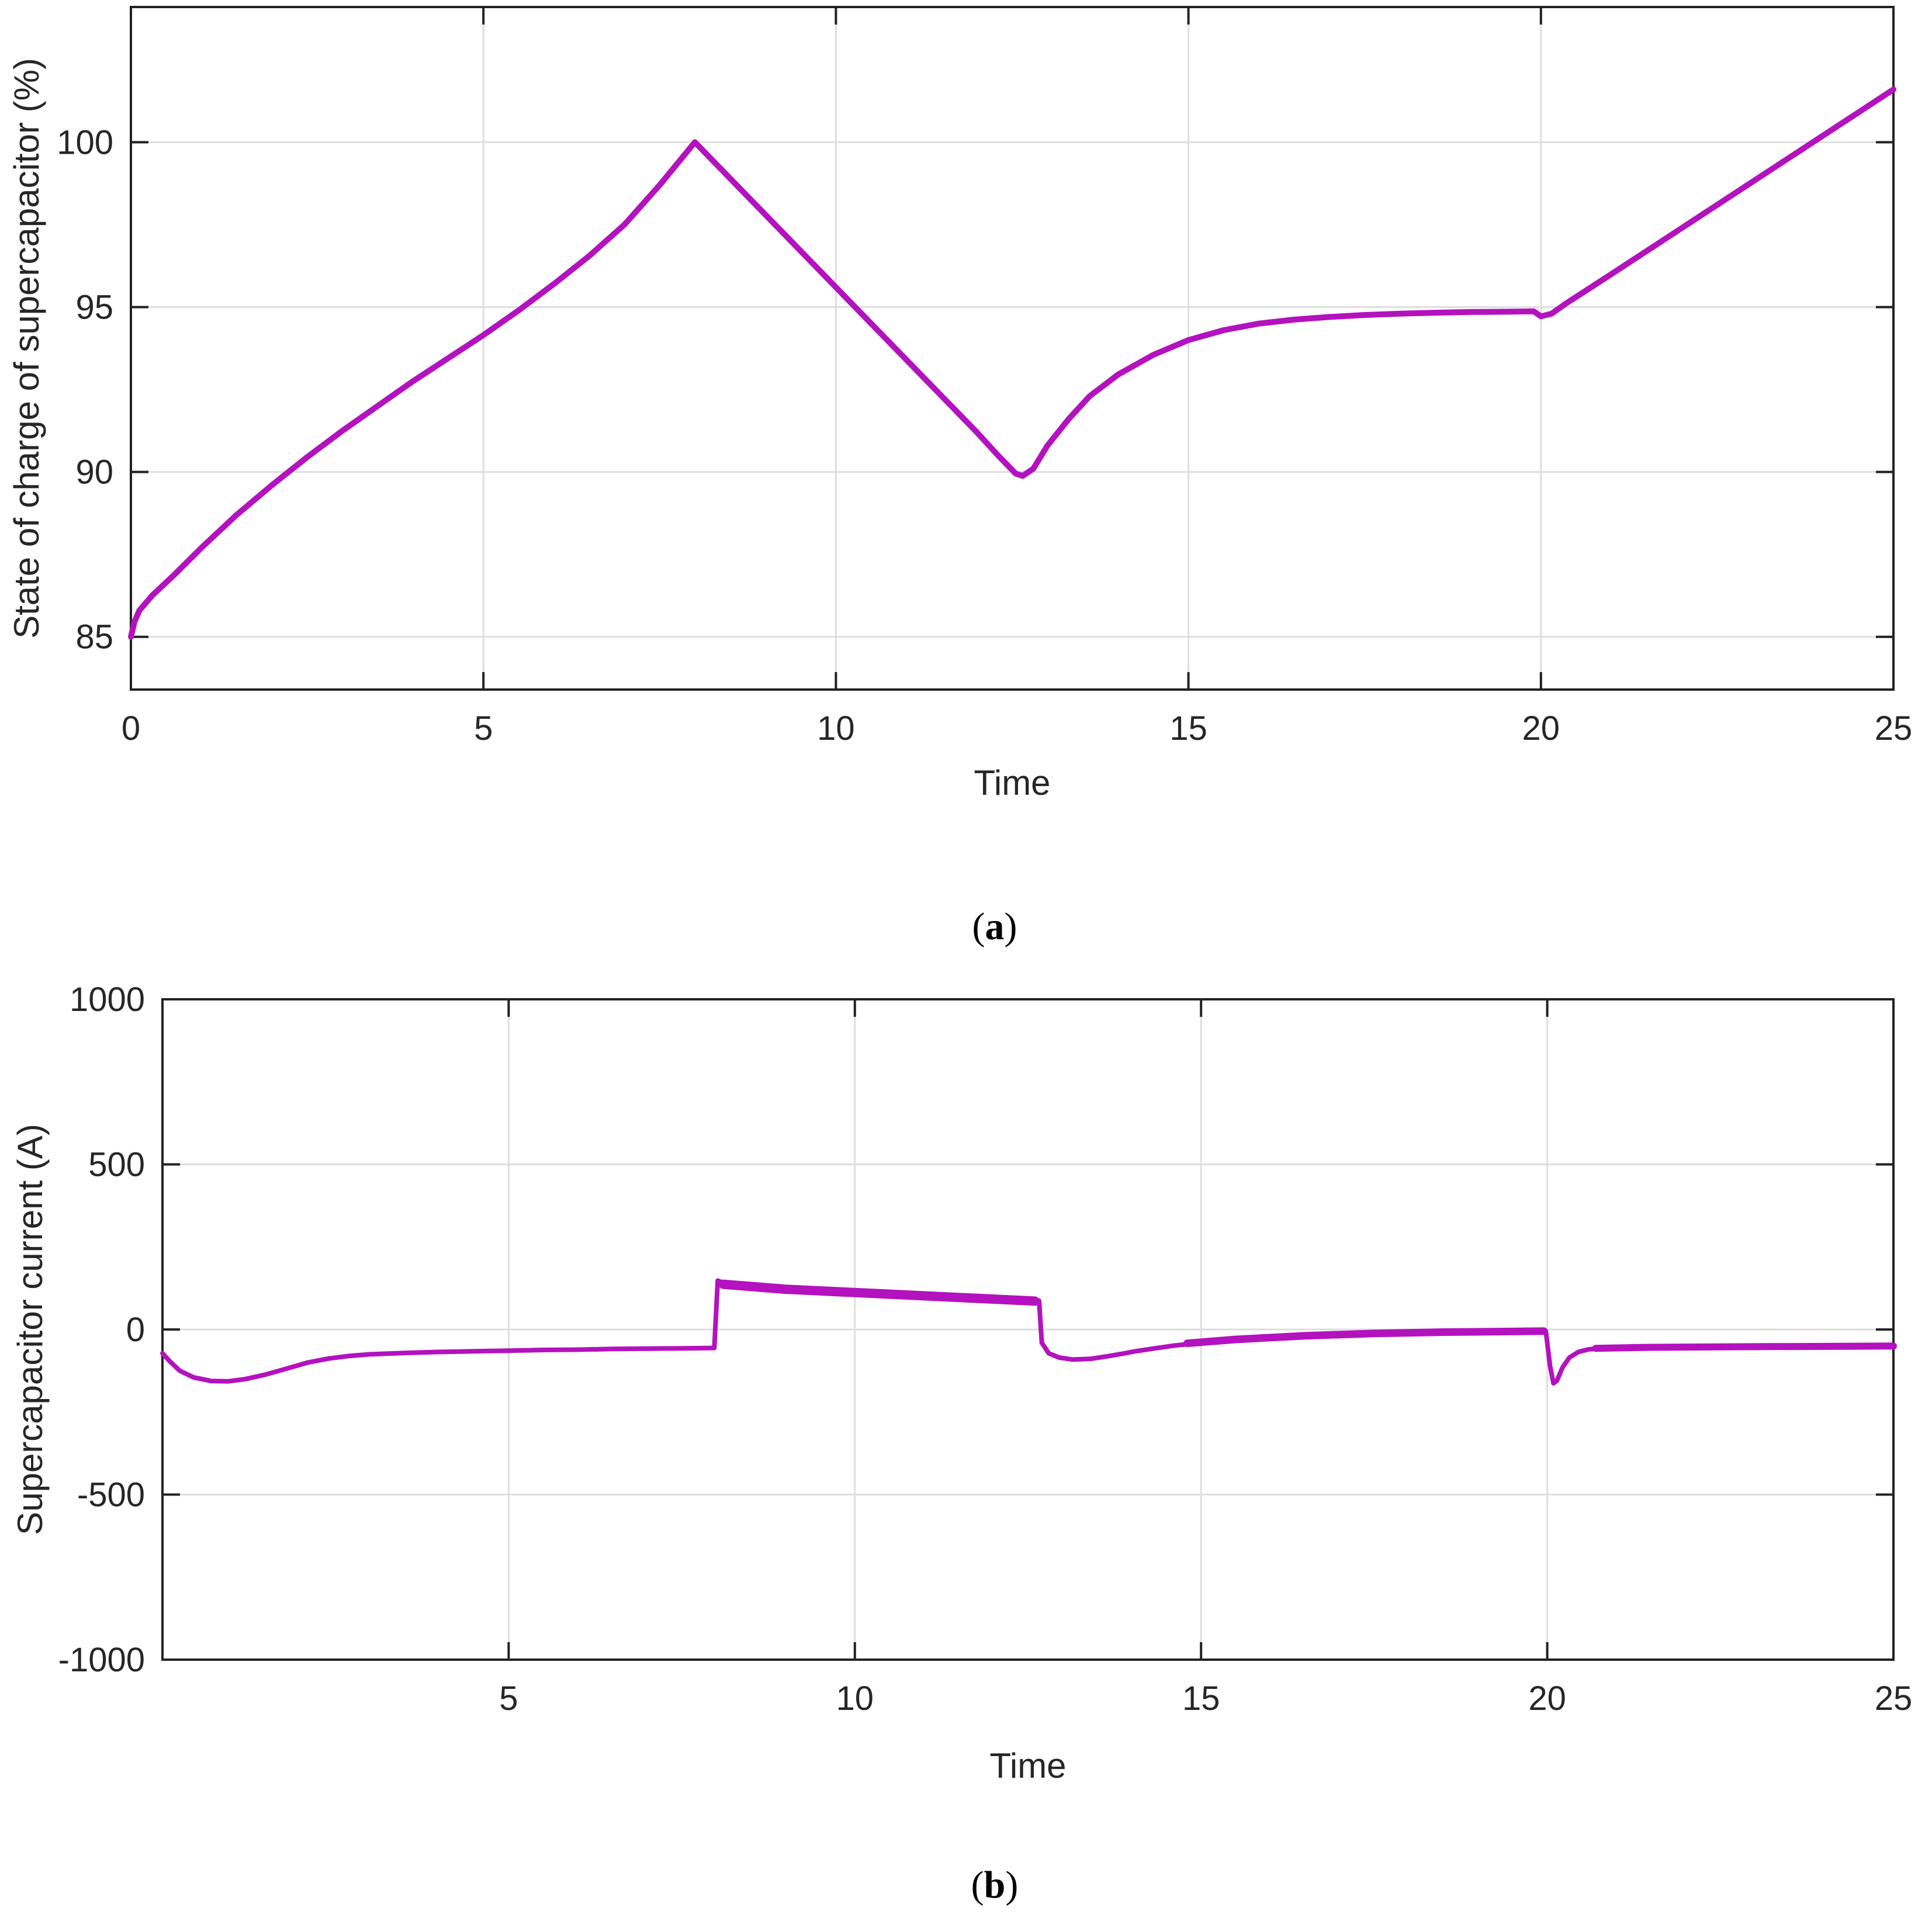 This screenshot has width=1925, height=1932. I want to click on caption-b-letter: b, so click(995, 1885).